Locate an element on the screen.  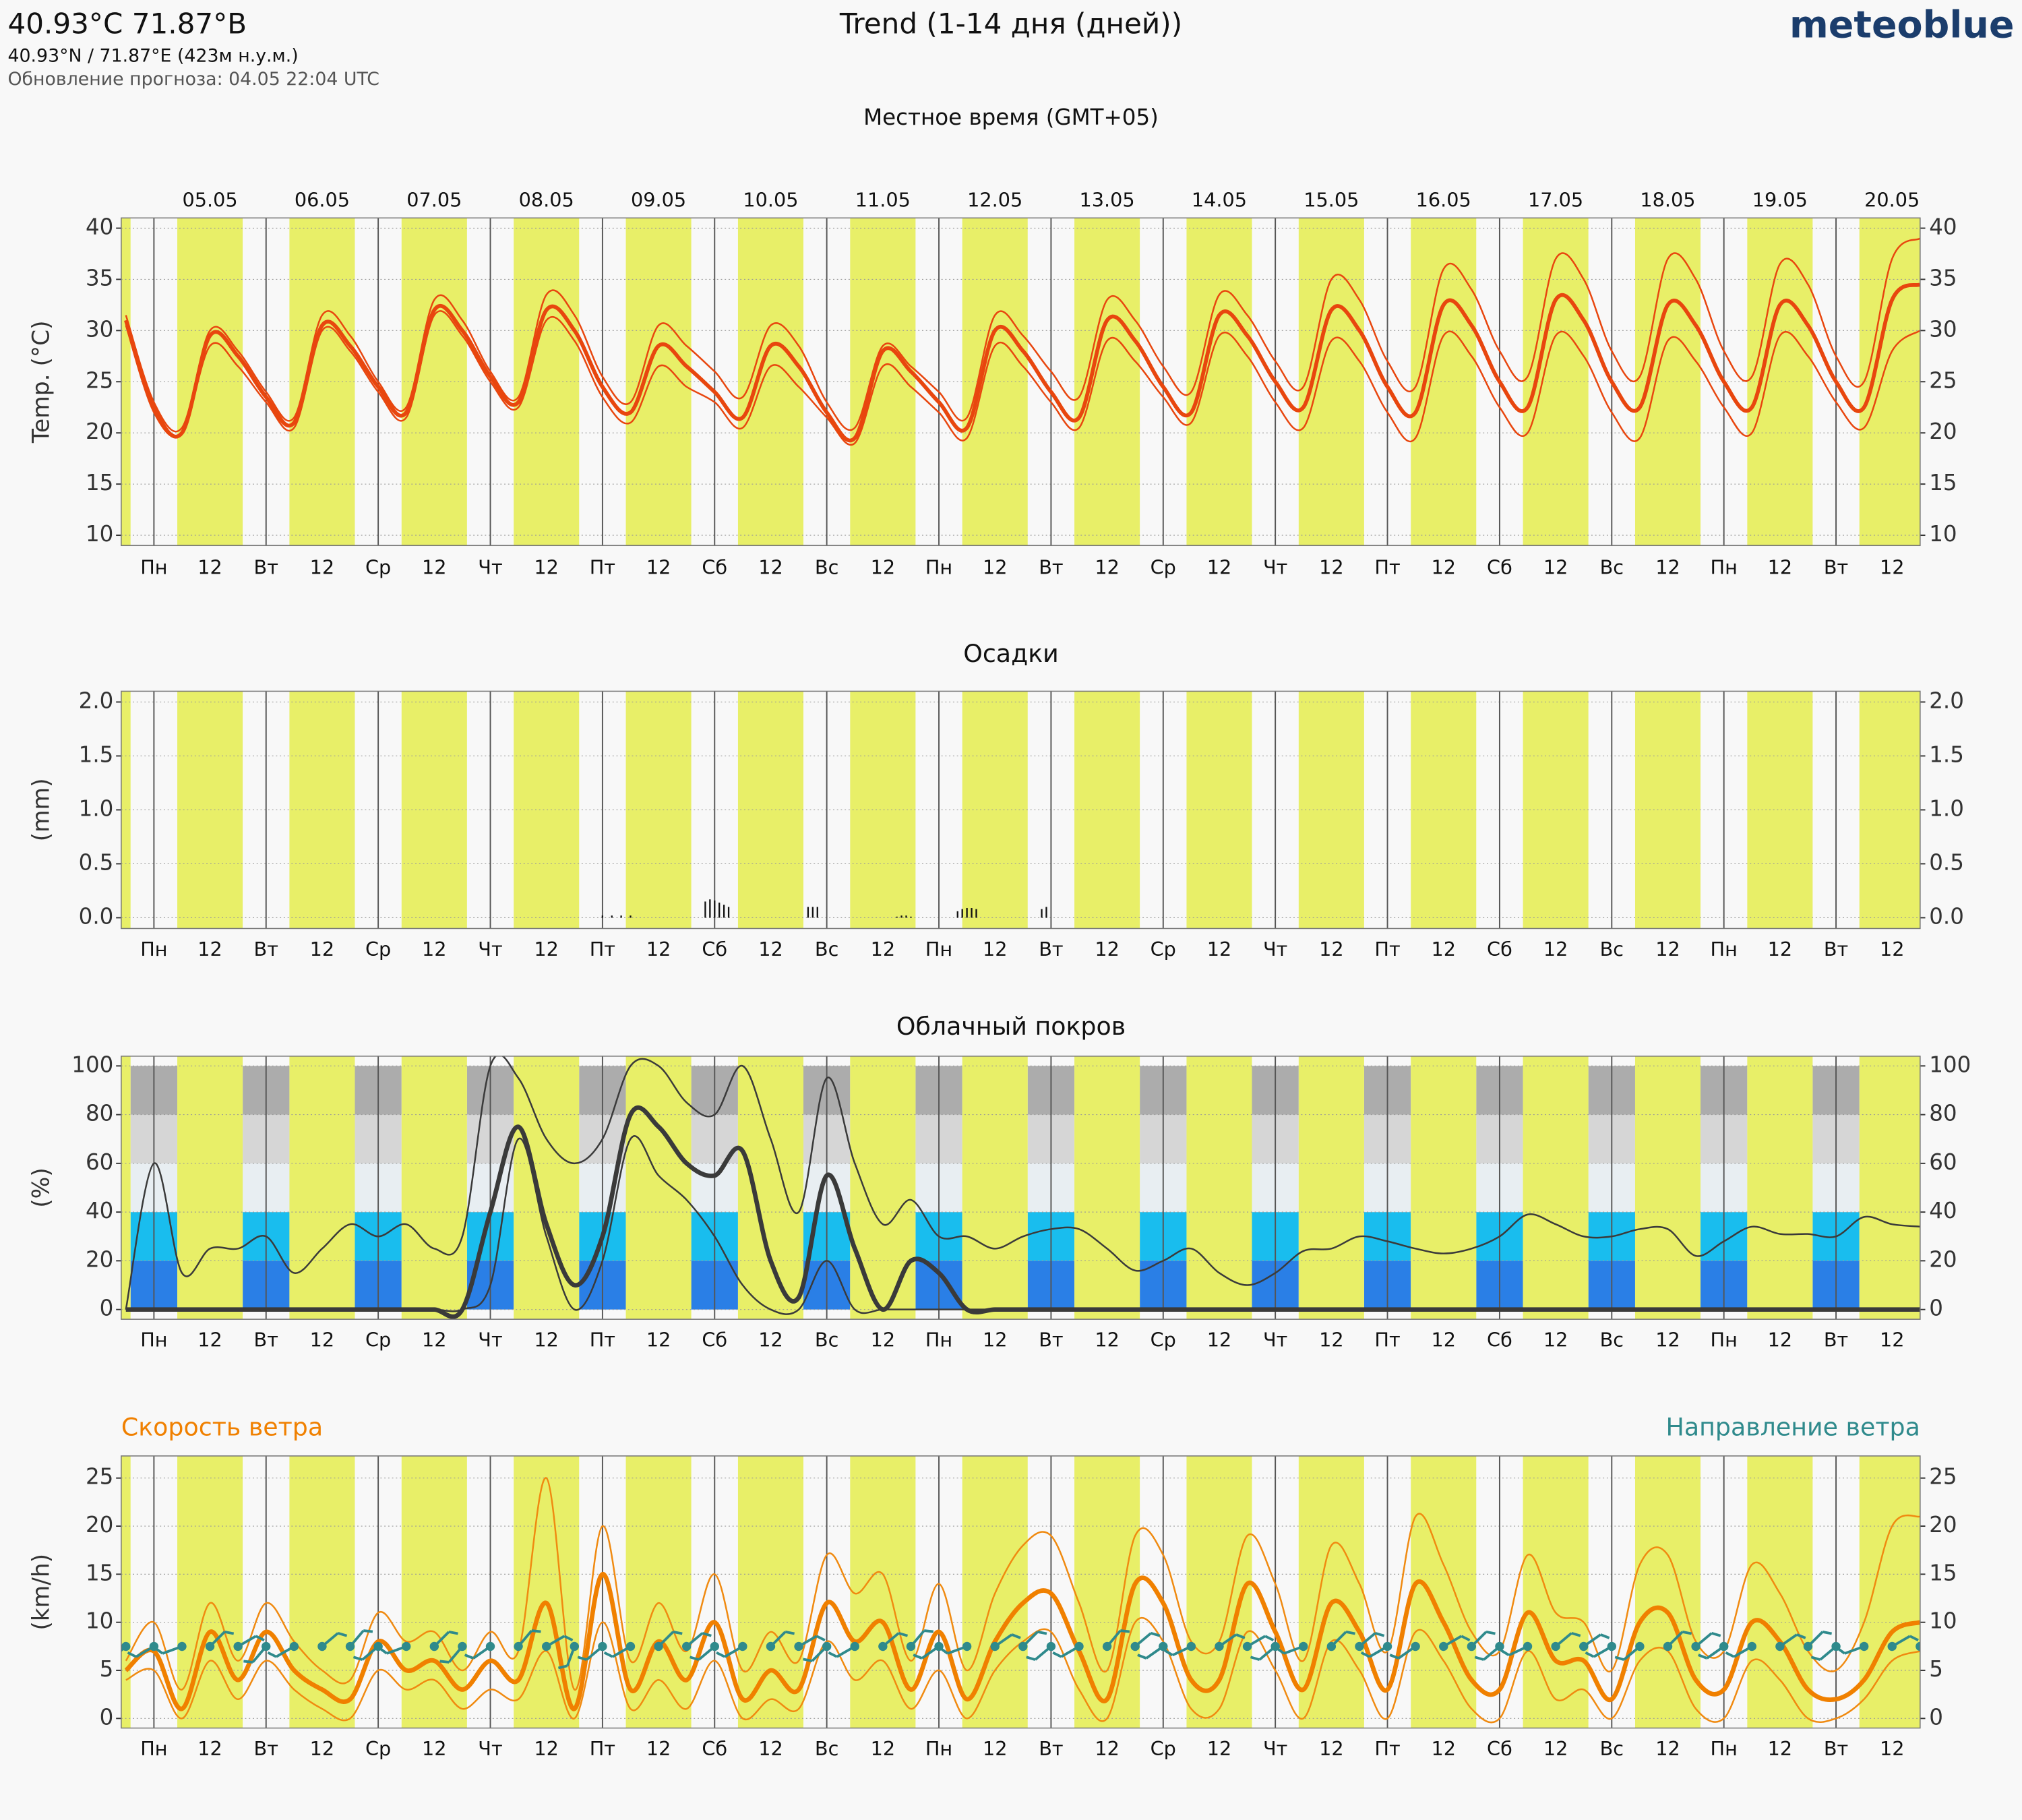
y-tick-label: 30 is located at coordinates (99, 329).